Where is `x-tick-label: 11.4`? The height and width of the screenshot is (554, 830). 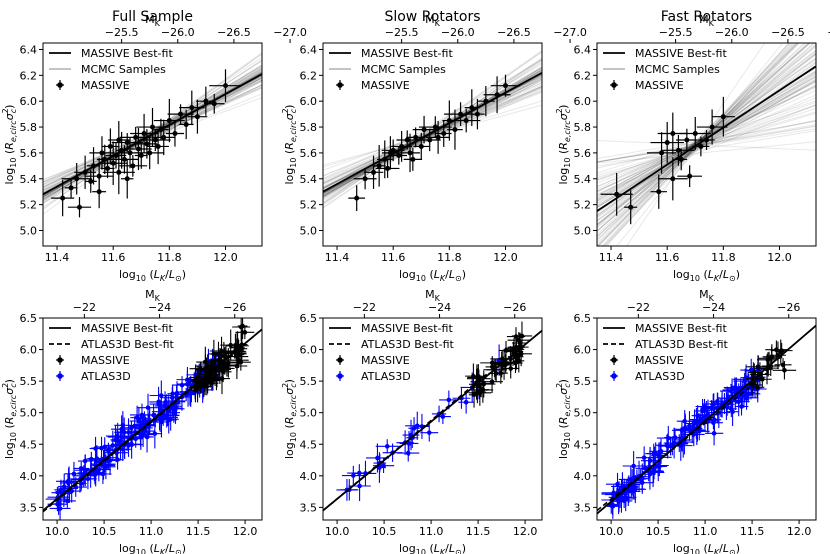
x-tick-label: 11.4 is located at coordinates (57, 257).